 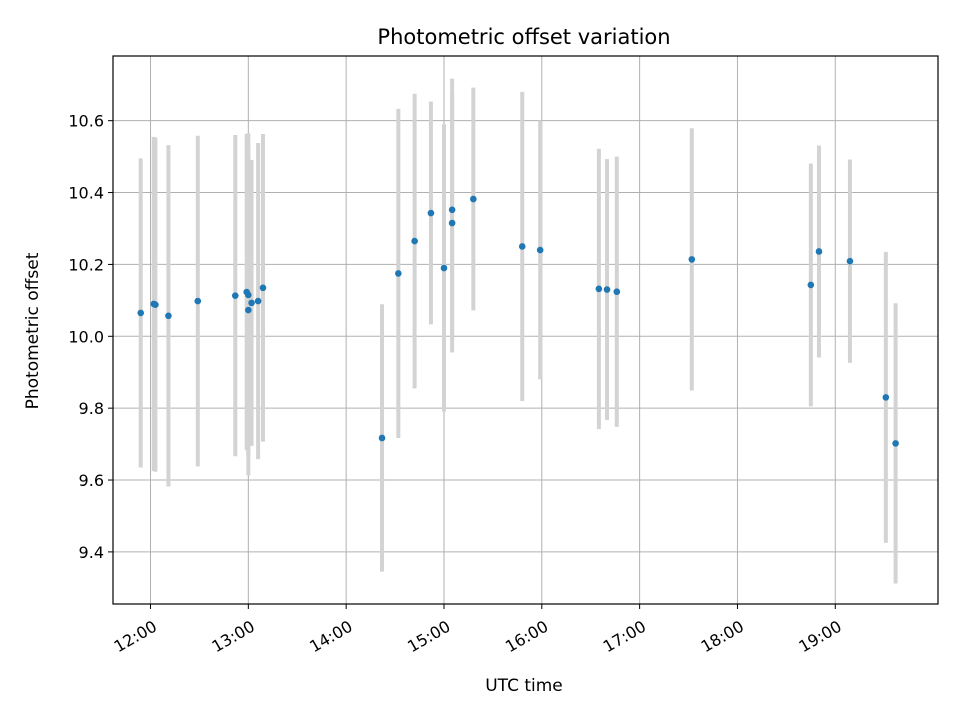 What do you see at coordinates (523, 37) in the screenshot?
I see `chart-title: Photometric offset variation` at bounding box center [523, 37].